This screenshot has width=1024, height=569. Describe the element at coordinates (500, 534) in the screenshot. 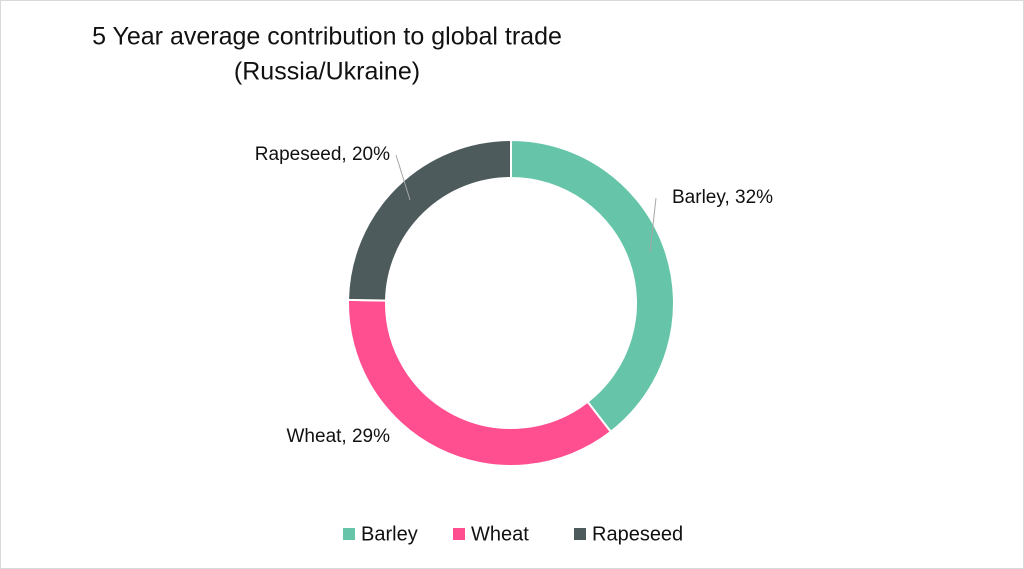

I see `legend-label: Wheat` at that location.